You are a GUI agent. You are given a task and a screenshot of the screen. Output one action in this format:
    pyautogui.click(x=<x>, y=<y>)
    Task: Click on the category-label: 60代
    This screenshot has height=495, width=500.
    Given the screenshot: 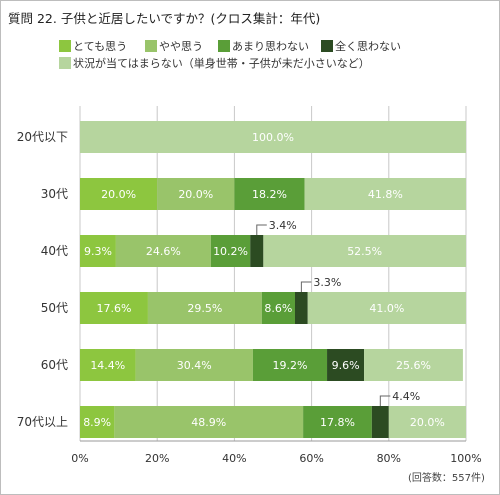 What is the action you would take?
    pyautogui.click(x=54, y=365)
    